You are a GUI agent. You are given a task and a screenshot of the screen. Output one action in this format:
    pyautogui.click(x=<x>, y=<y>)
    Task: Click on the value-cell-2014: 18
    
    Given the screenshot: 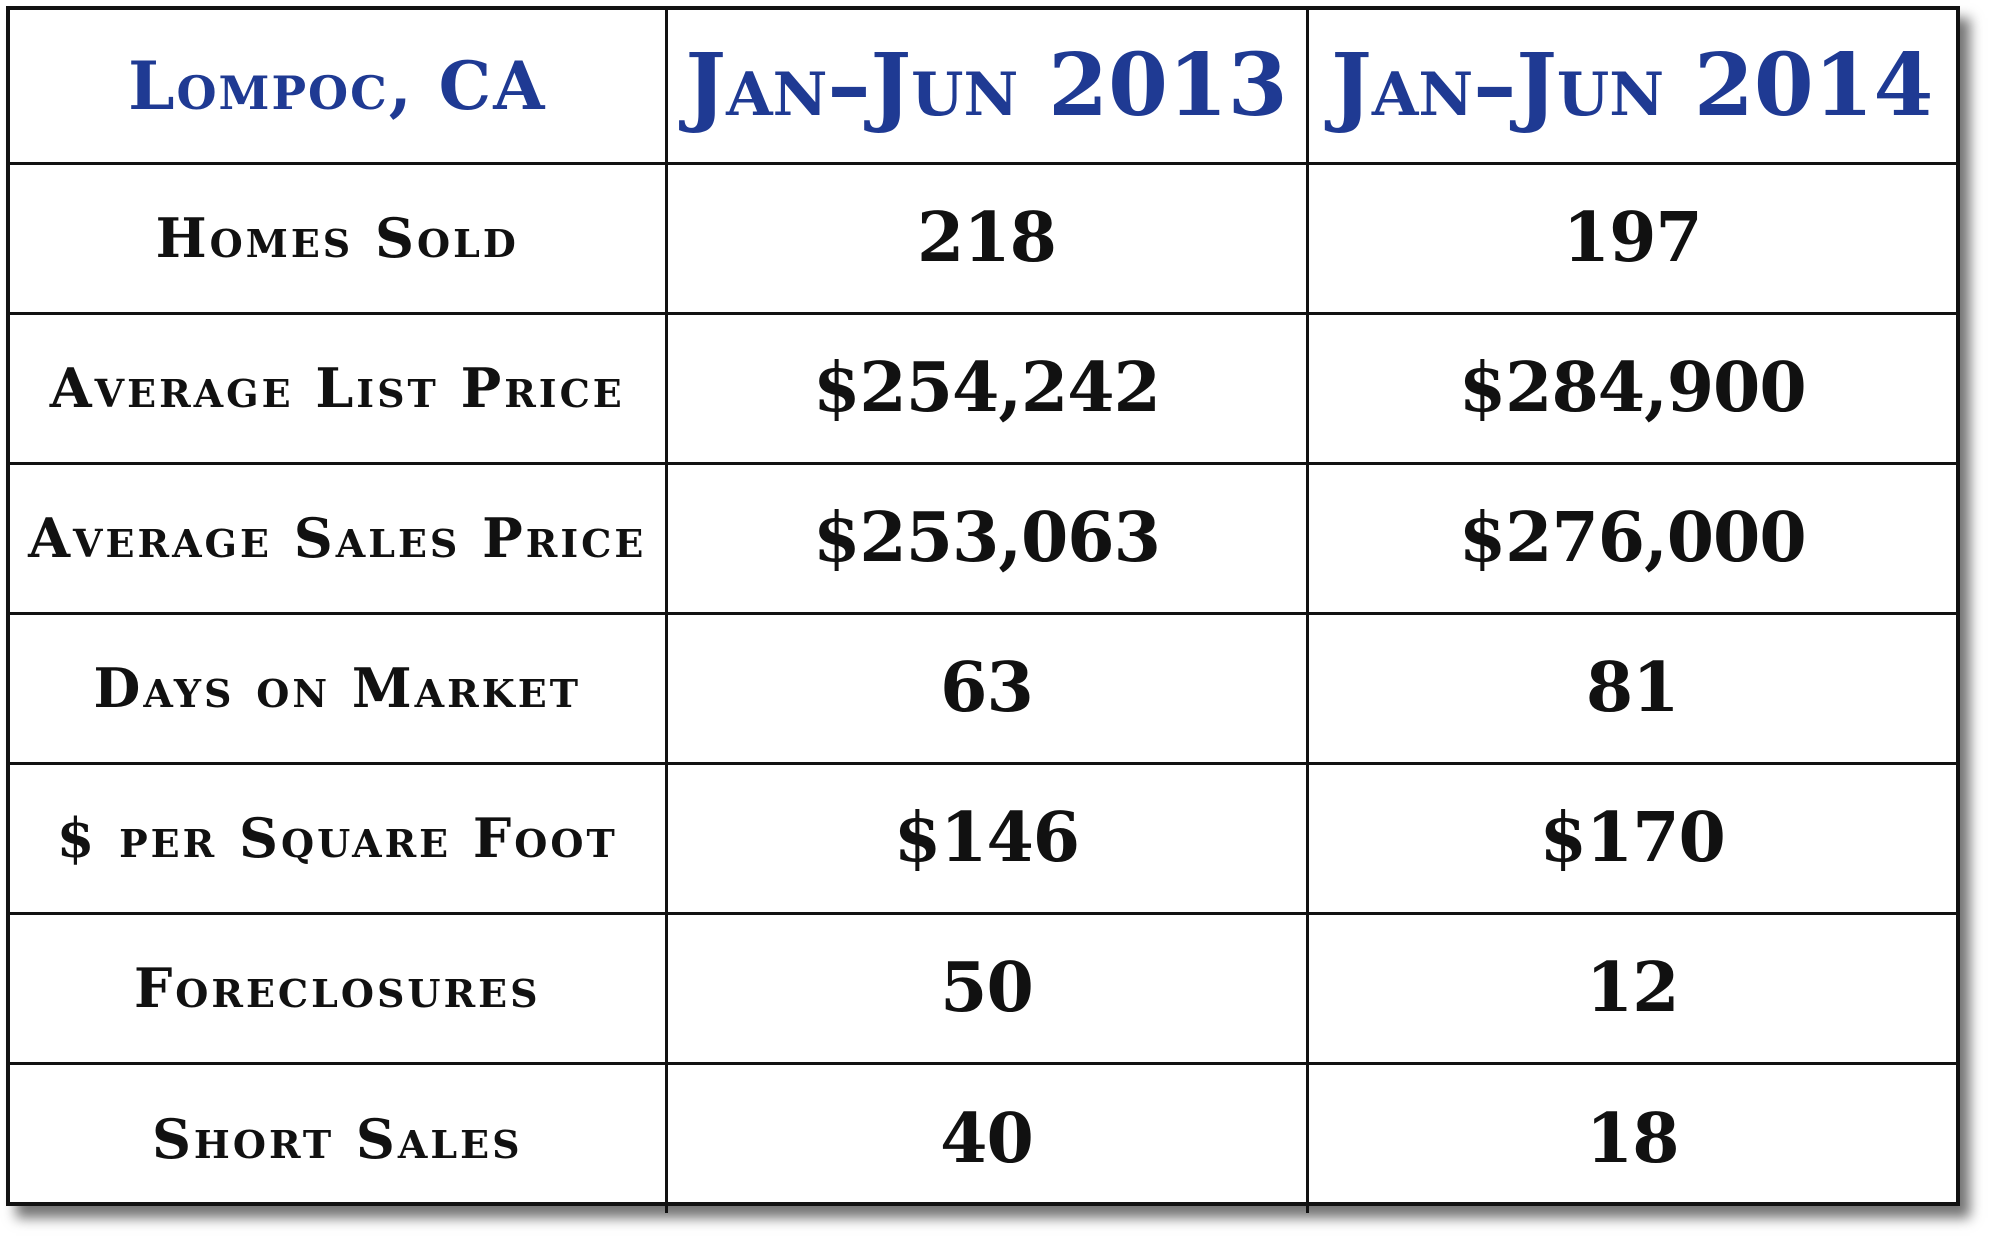 What is the action you would take?
    pyautogui.click(x=1630, y=1137)
    